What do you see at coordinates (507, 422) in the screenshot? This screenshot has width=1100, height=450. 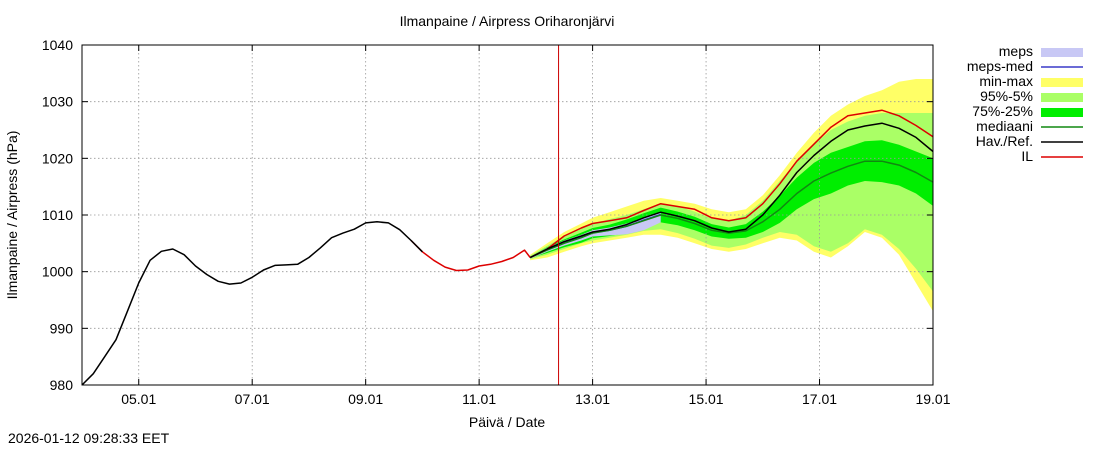 I see `x-axis-label: Päivä / Date` at bounding box center [507, 422].